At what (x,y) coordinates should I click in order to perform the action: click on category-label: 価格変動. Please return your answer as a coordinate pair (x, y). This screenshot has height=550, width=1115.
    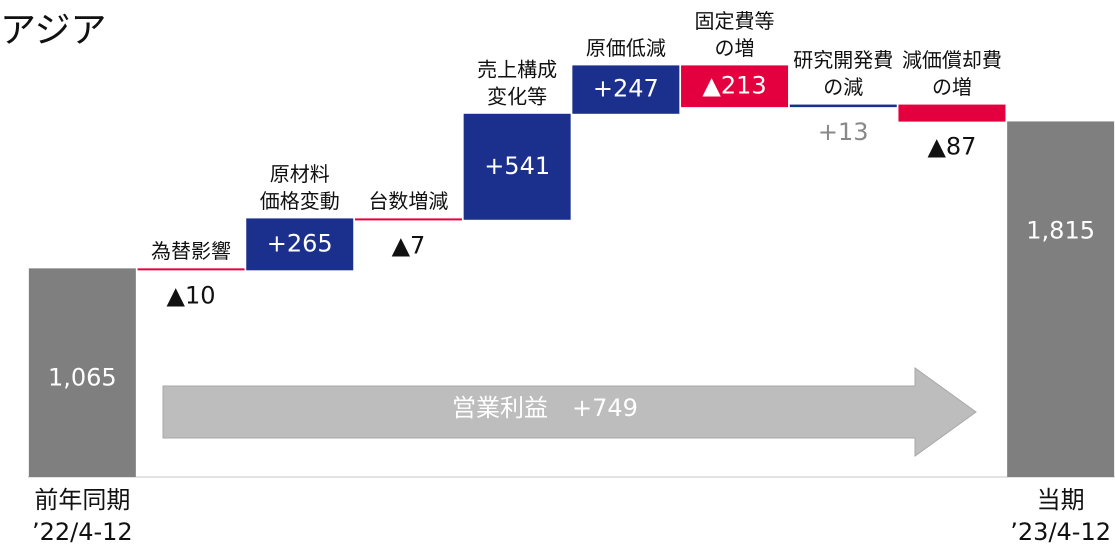
    Looking at the image, I should click on (300, 201).